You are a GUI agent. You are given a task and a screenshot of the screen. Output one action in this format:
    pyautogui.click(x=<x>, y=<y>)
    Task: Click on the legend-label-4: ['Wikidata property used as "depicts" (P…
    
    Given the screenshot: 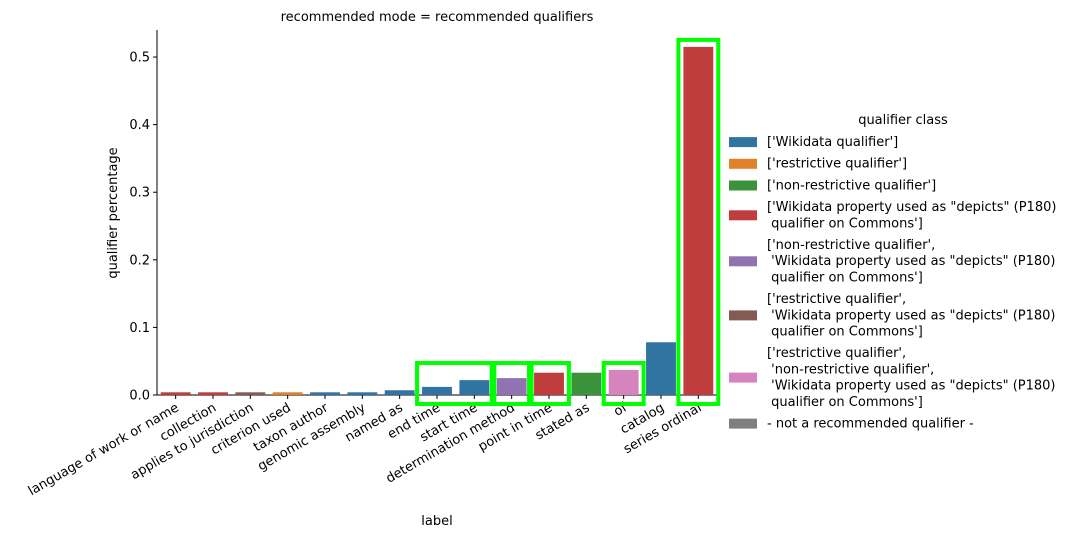 What is the action you would take?
    pyautogui.click(x=911, y=215)
    